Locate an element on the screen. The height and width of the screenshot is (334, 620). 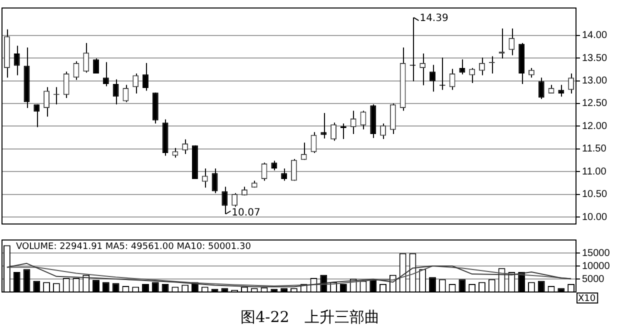
y-tick-label: 12.00 is located at coordinates (595, 126).